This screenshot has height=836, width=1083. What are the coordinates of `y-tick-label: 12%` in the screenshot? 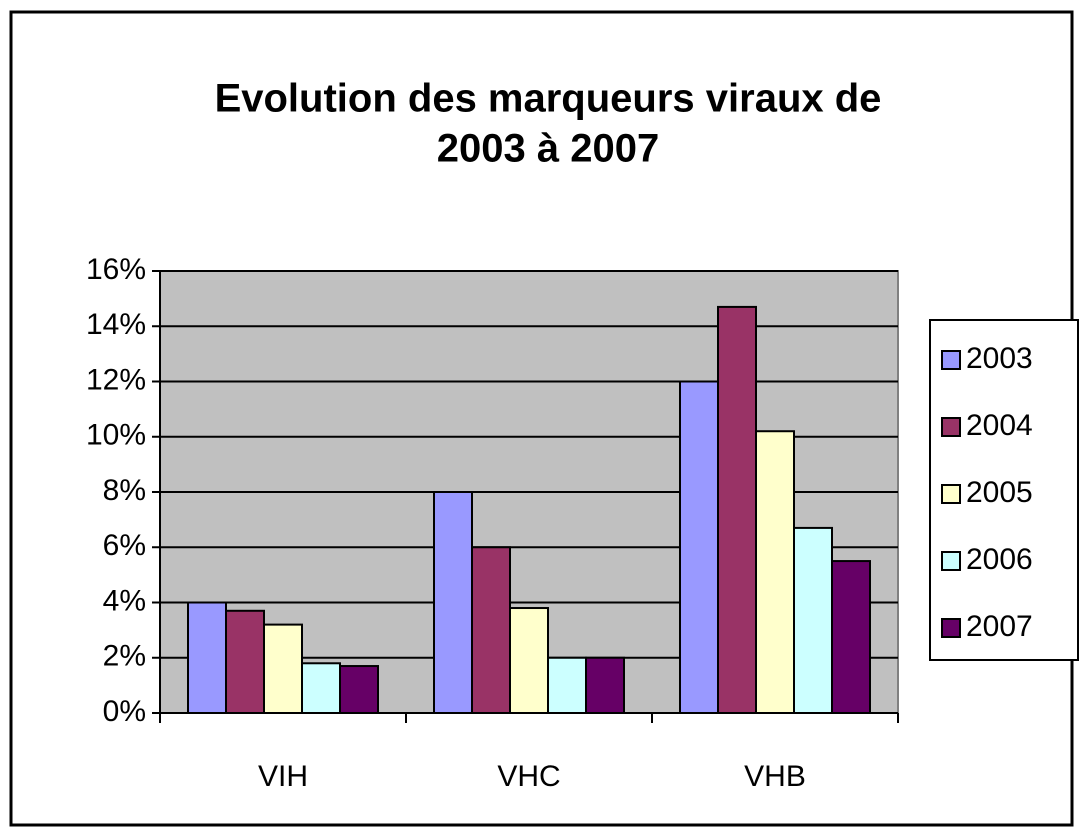 It's located at (116, 379).